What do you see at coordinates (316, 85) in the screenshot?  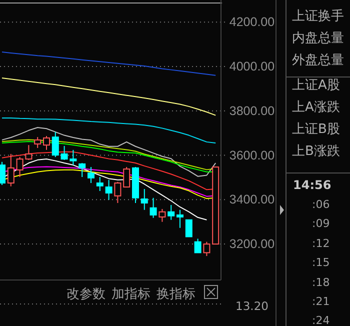 I see `text: 上证A股` at bounding box center [316, 85].